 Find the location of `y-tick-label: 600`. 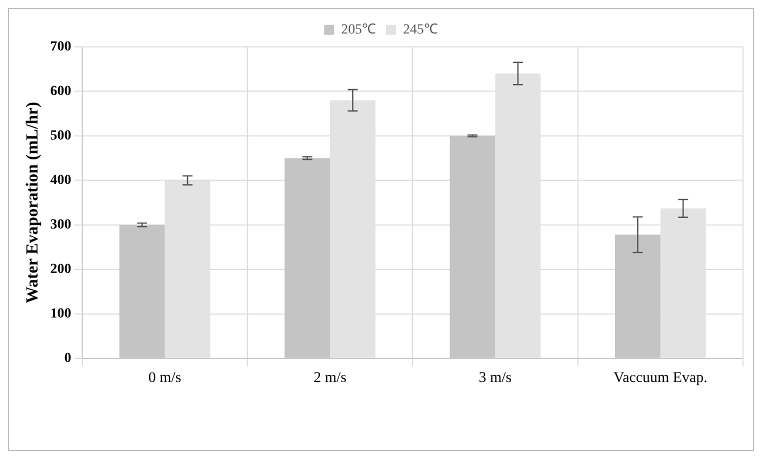

y-tick-label: 600 is located at coordinates (61, 91).